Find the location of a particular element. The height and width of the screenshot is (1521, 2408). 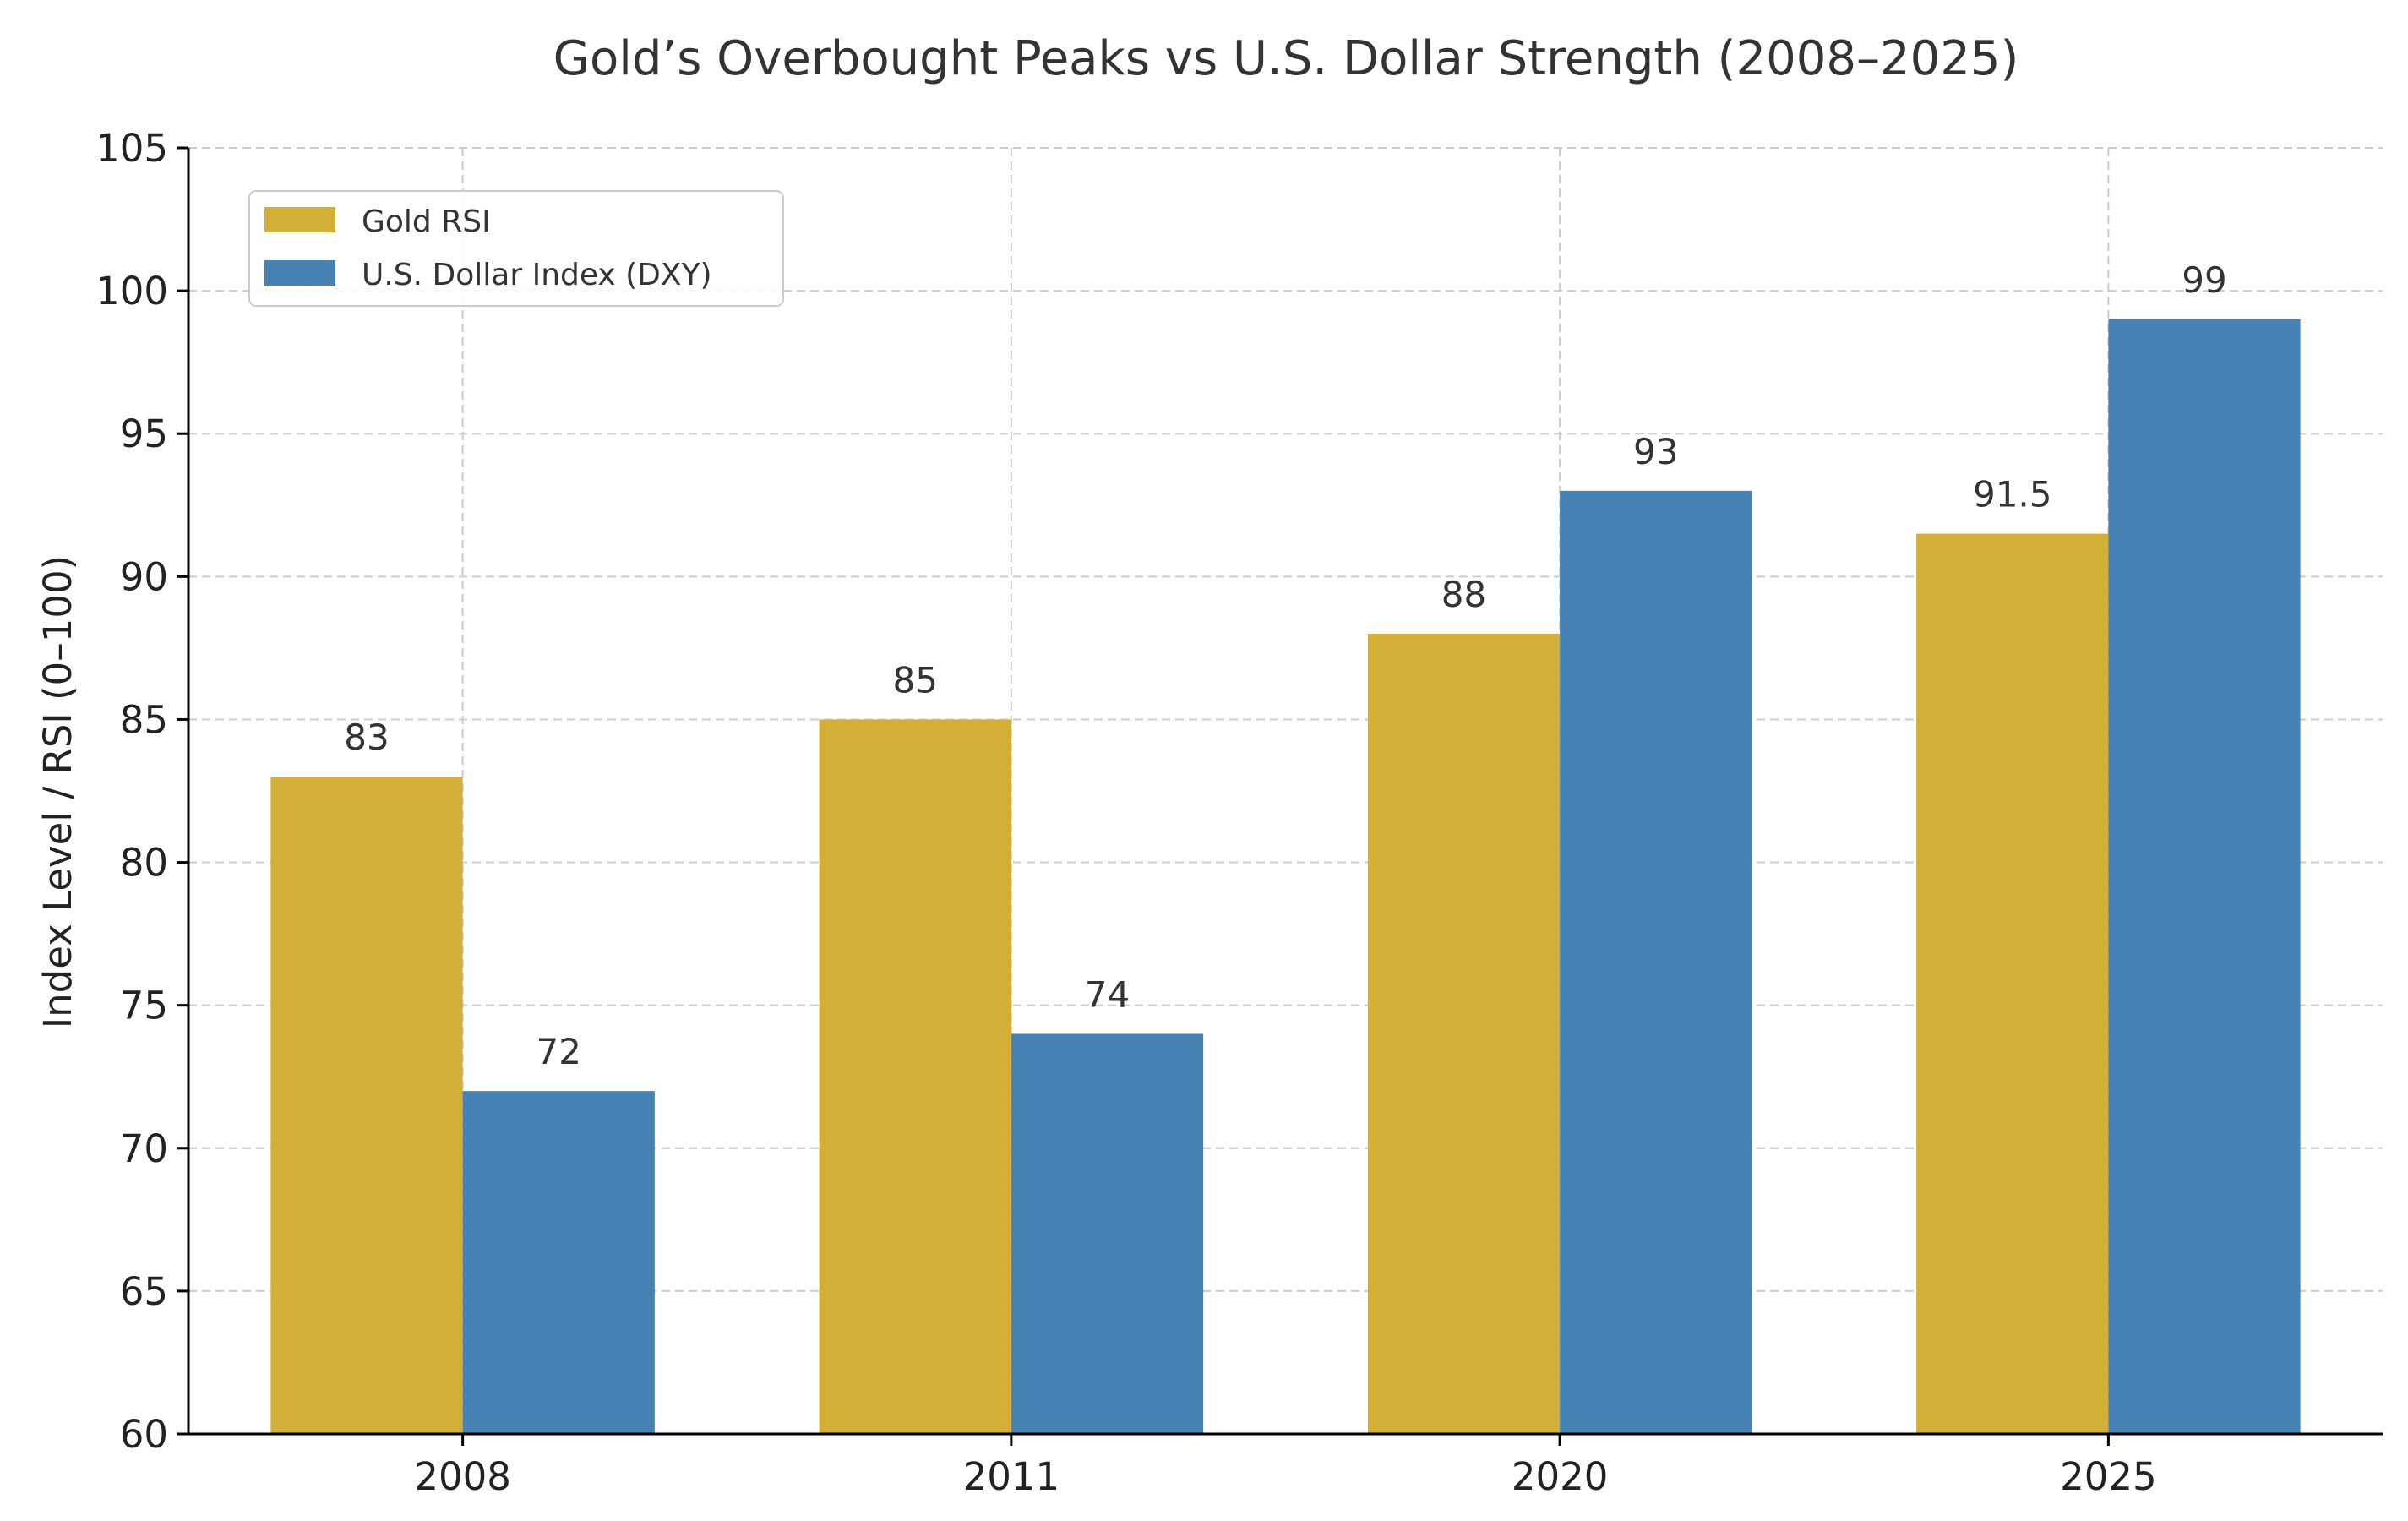

bar-label-gold-rsi-2011: 85 is located at coordinates (915, 680).